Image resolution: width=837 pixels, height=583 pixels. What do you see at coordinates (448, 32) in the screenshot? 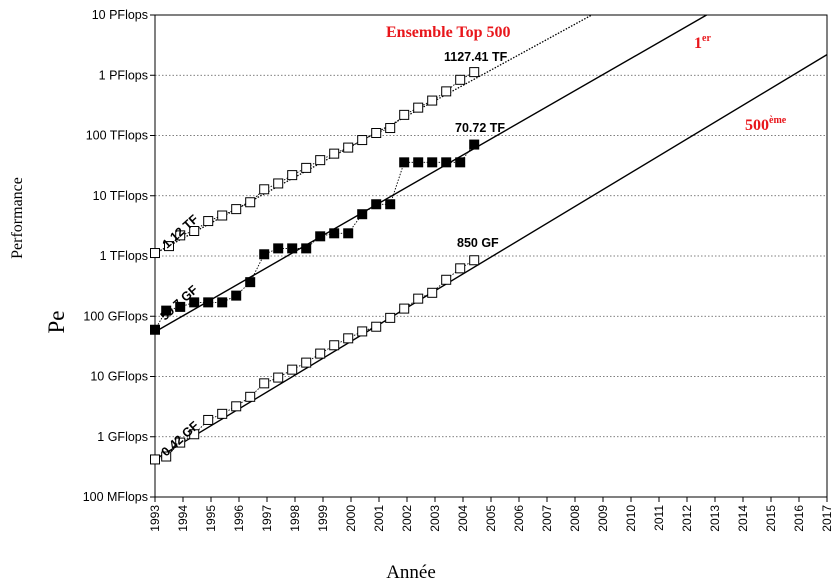
I see `series-label-top500: Ensemble Top 500` at bounding box center [448, 32].